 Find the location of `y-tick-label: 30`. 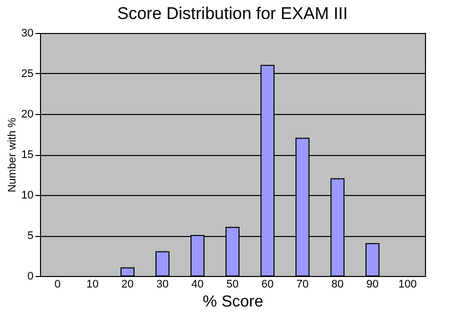

y-tick-label: 30 is located at coordinates (27, 34).